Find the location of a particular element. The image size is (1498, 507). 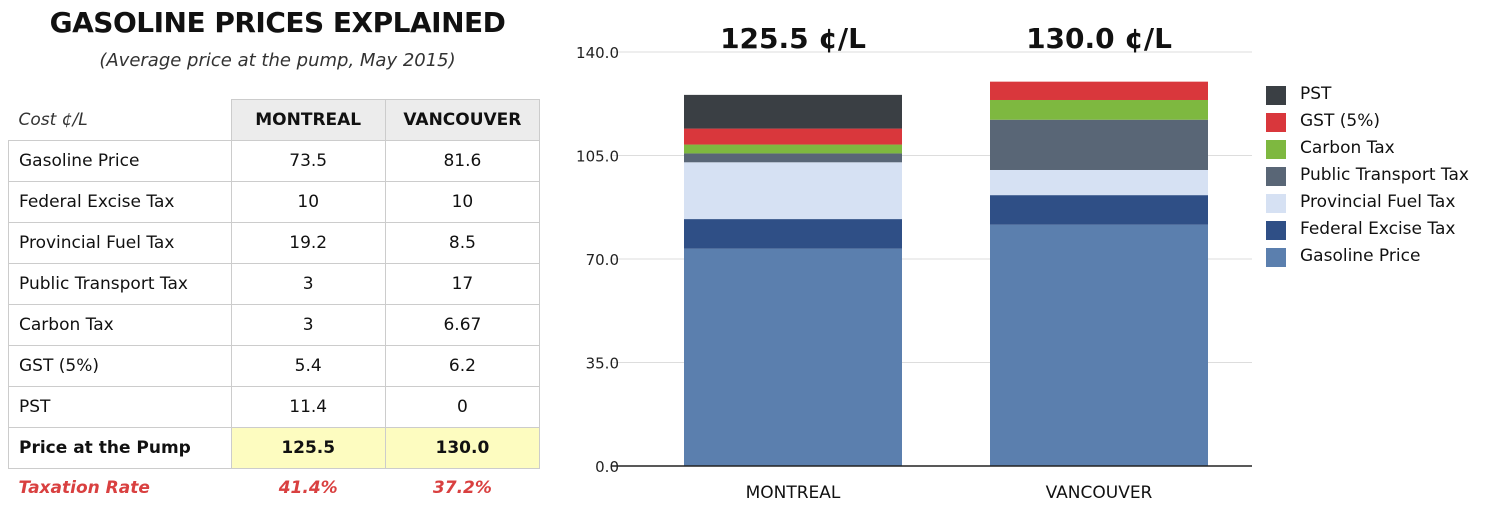

cell-vancouver: 37.2% is located at coordinates (462, 488).